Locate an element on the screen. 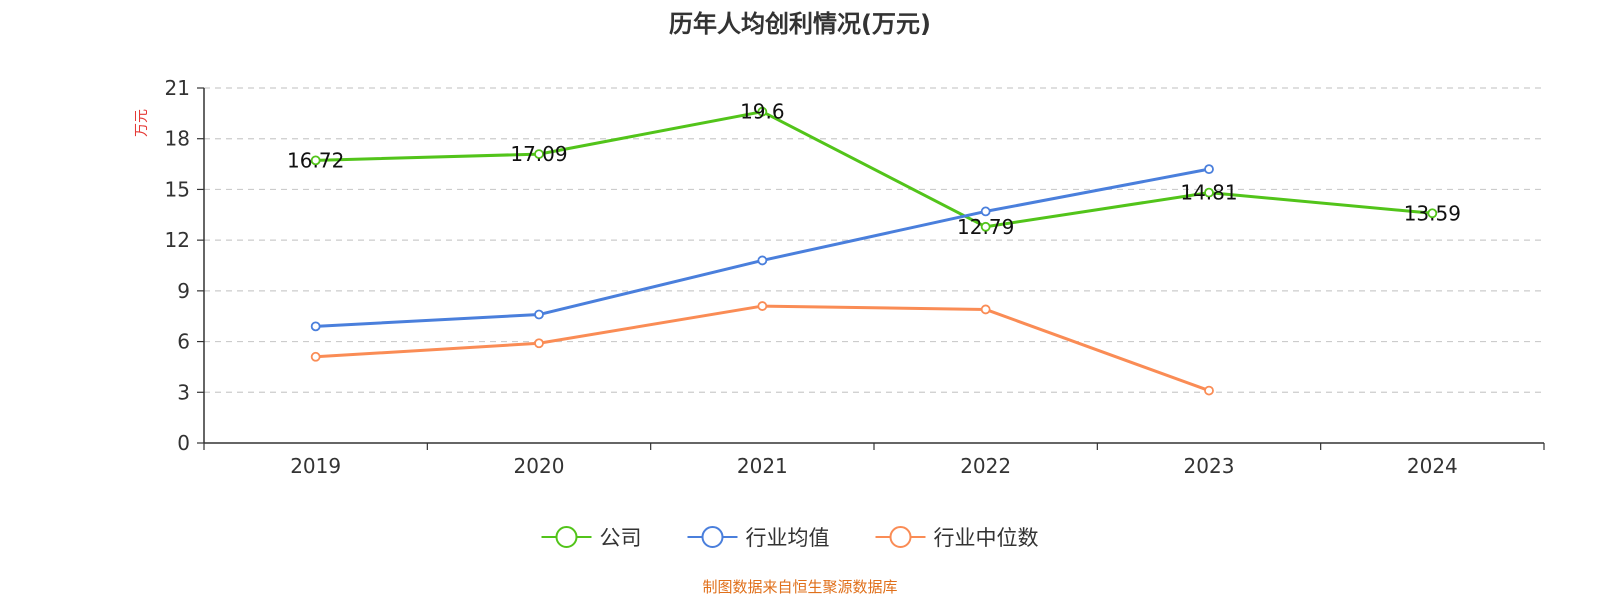 The height and width of the screenshot is (600, 1600). data-label: 13.59 is located at coordinates (1432, 213).